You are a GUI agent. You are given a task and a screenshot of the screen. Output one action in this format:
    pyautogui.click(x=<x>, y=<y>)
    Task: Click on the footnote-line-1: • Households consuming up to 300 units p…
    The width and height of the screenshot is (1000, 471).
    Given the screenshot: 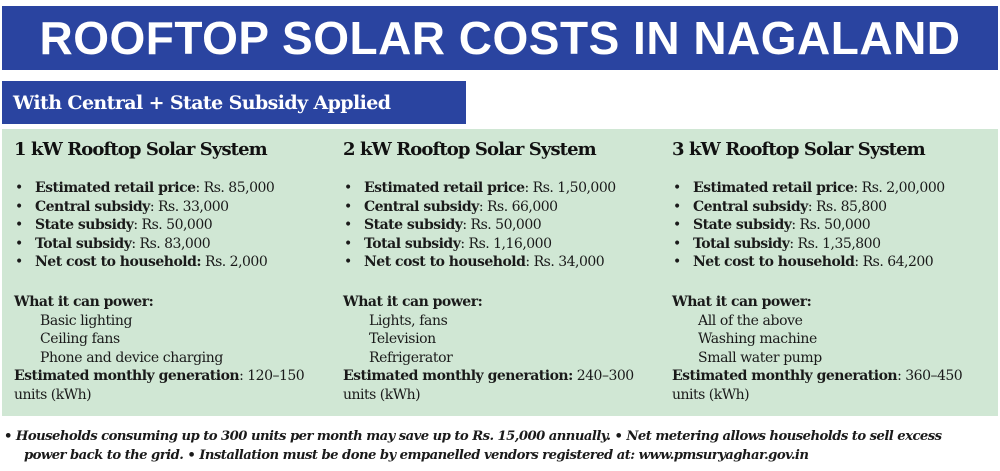 What is the action you would take?
    pyautogui.click(x=473, y=436)
    